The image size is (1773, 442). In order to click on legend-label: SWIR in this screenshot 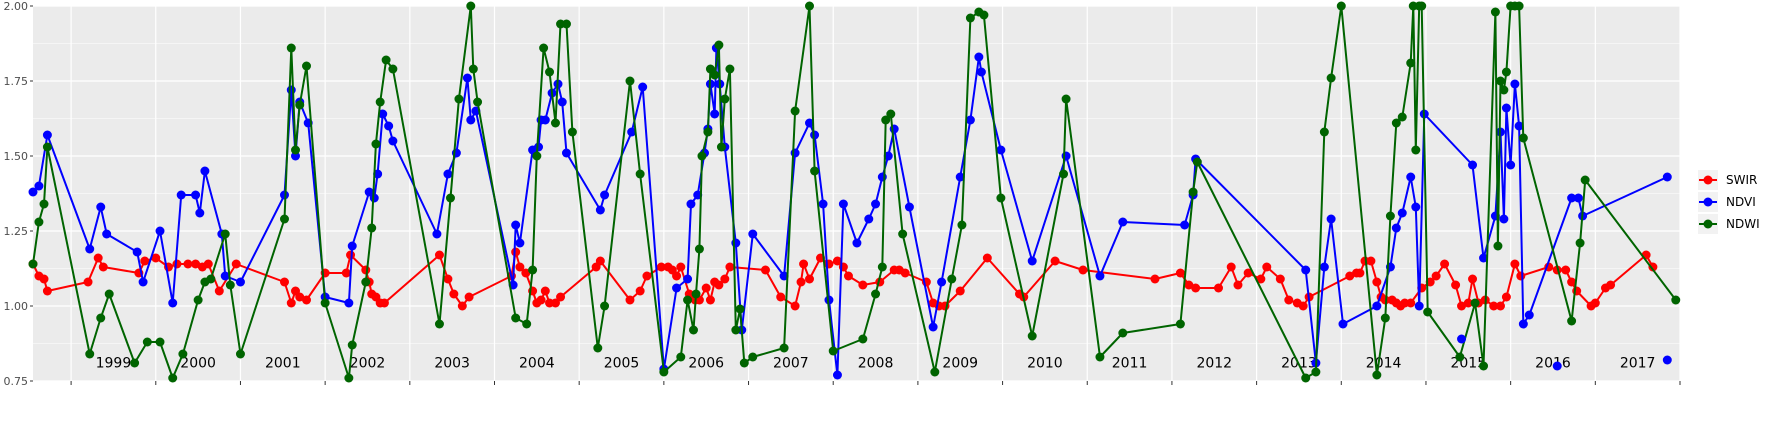, I will do `click(1741, 180)`.